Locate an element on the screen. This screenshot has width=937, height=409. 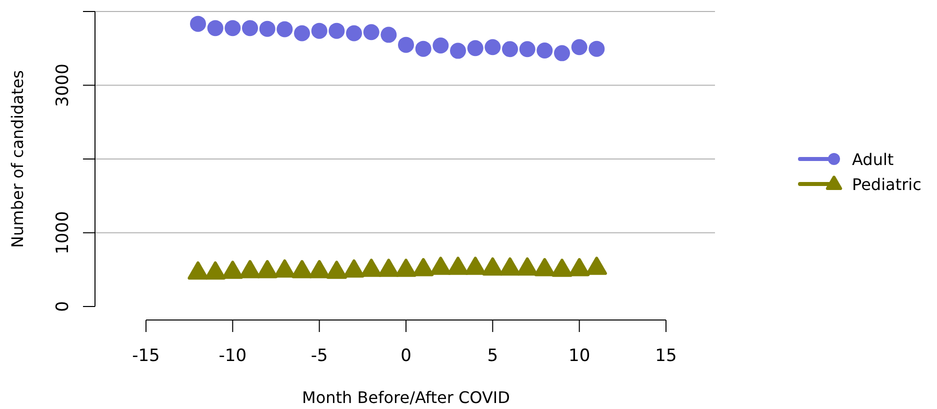
x-tick-label: 5 is located at coordinates (492, 356).